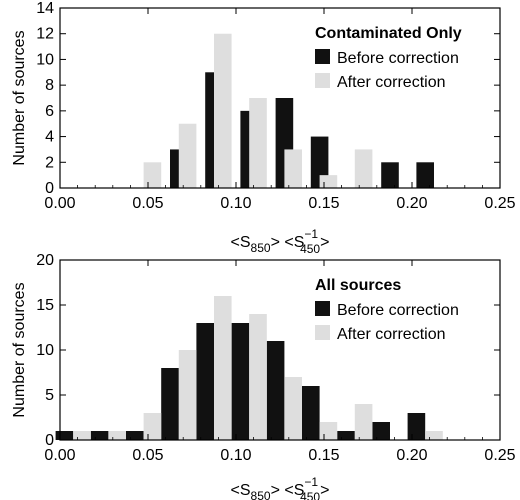 This screenshot has height=500, width=520. I want to click on y-tick-label: 12, so click(45, 34).